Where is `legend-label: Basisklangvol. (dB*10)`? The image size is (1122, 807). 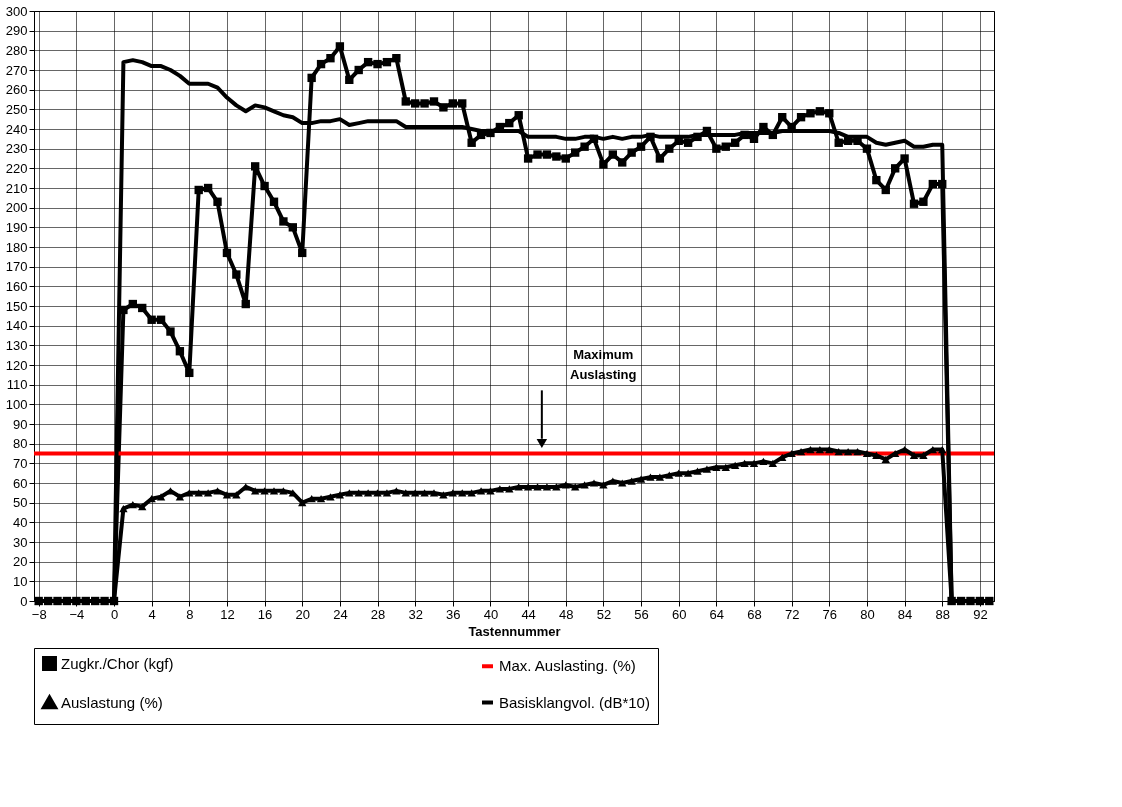 legend-label: Basisklangvol. (dB*10) is located at coordinates (574, 702).